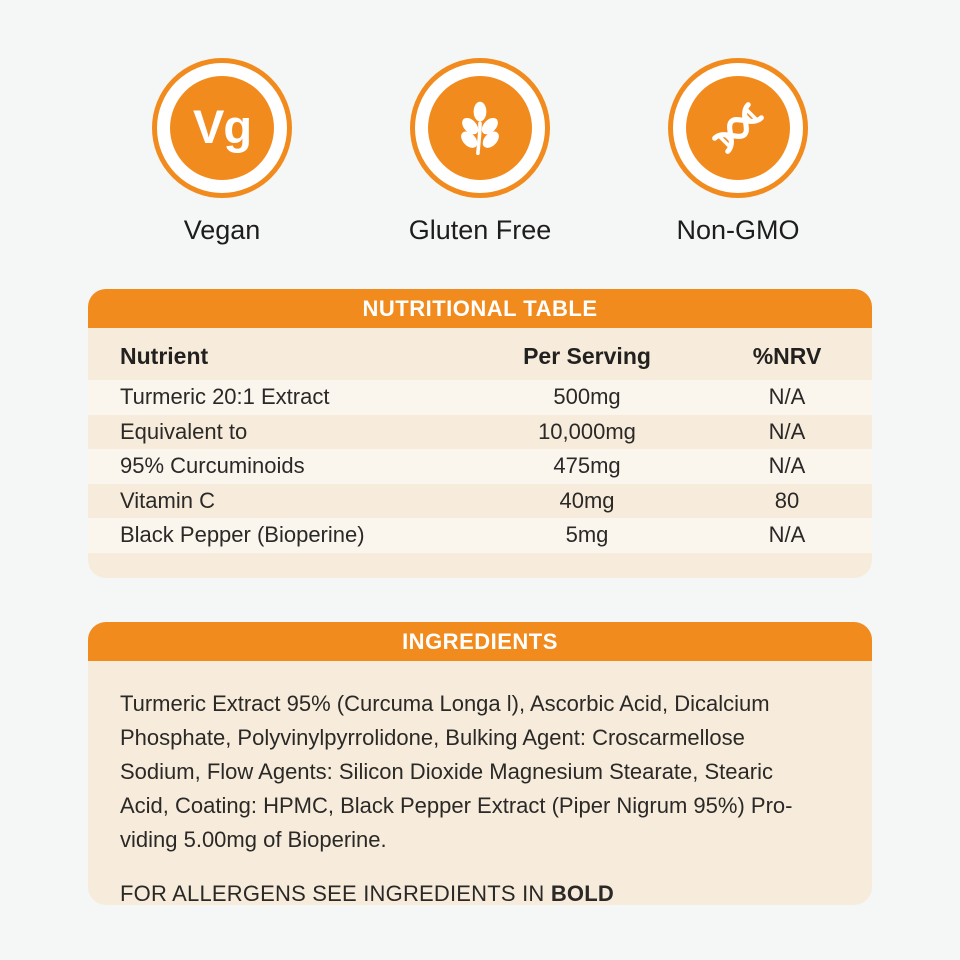 Image resolution: width=960 pixels, height=960 pixels. I want to click on nrv-cell: 80, so click(787, 500).